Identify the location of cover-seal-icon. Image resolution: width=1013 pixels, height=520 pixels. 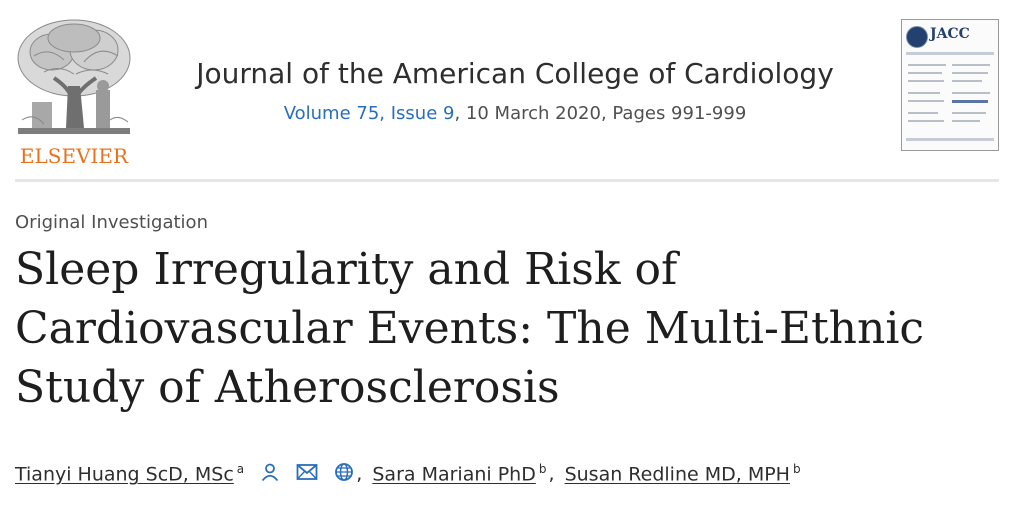
(917, 37).